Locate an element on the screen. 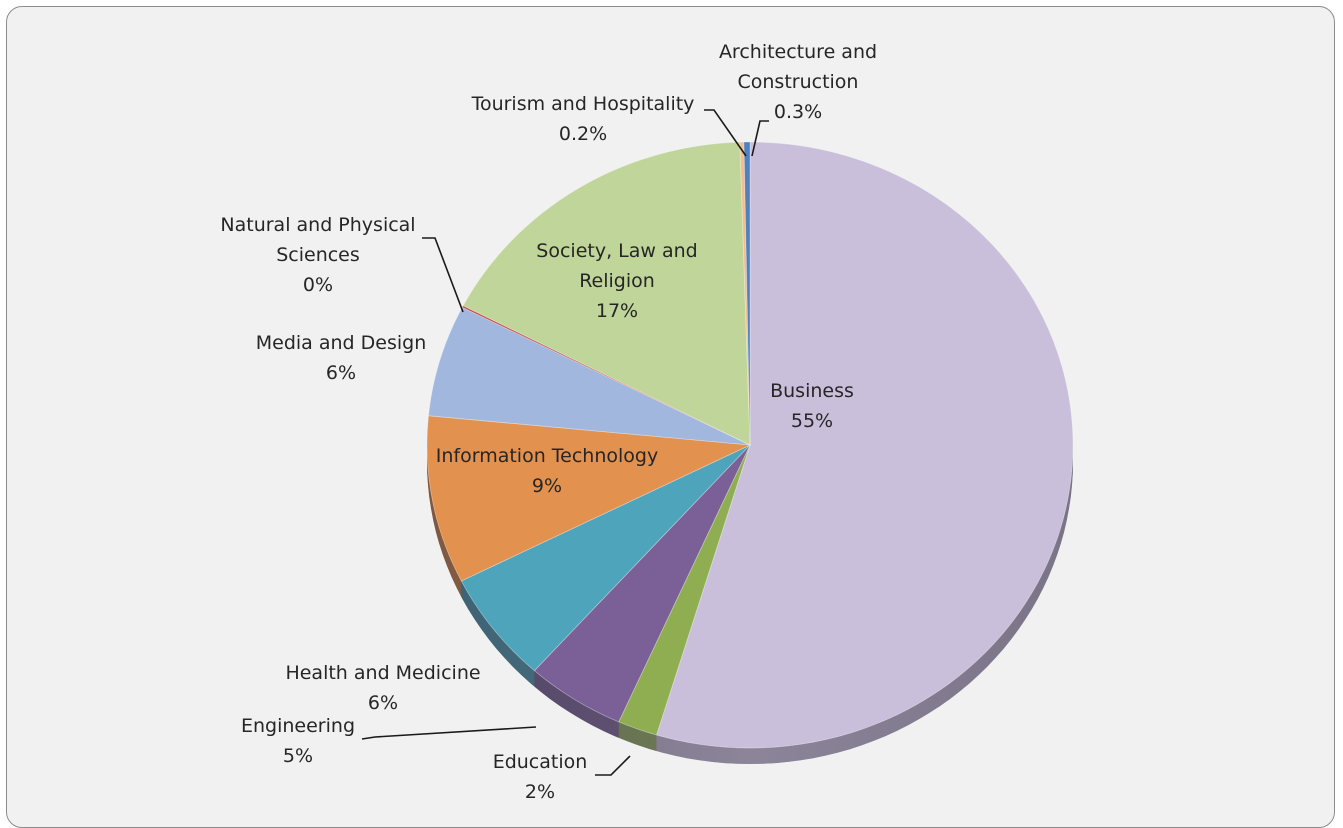  slice-side-information-technology is located at coordinates (444, 506).